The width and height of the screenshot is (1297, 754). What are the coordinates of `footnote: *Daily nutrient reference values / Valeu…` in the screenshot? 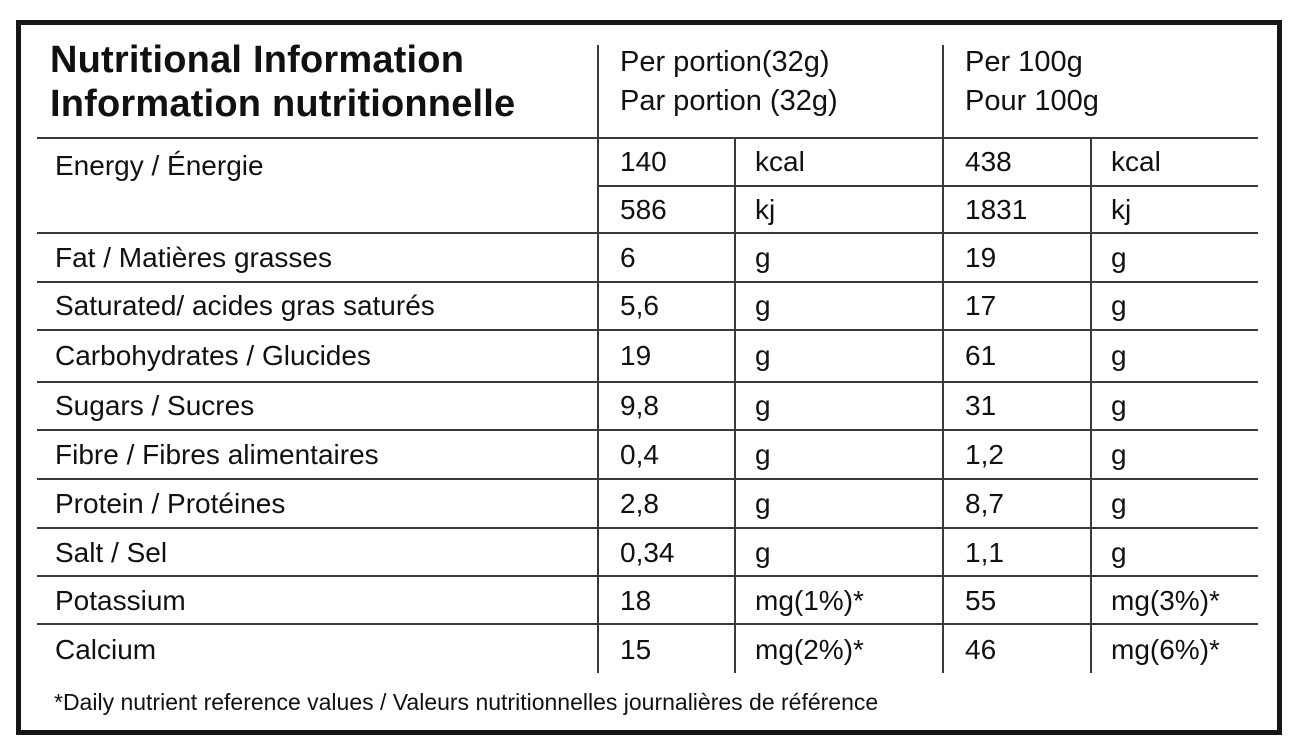 It's located at (466, 702).